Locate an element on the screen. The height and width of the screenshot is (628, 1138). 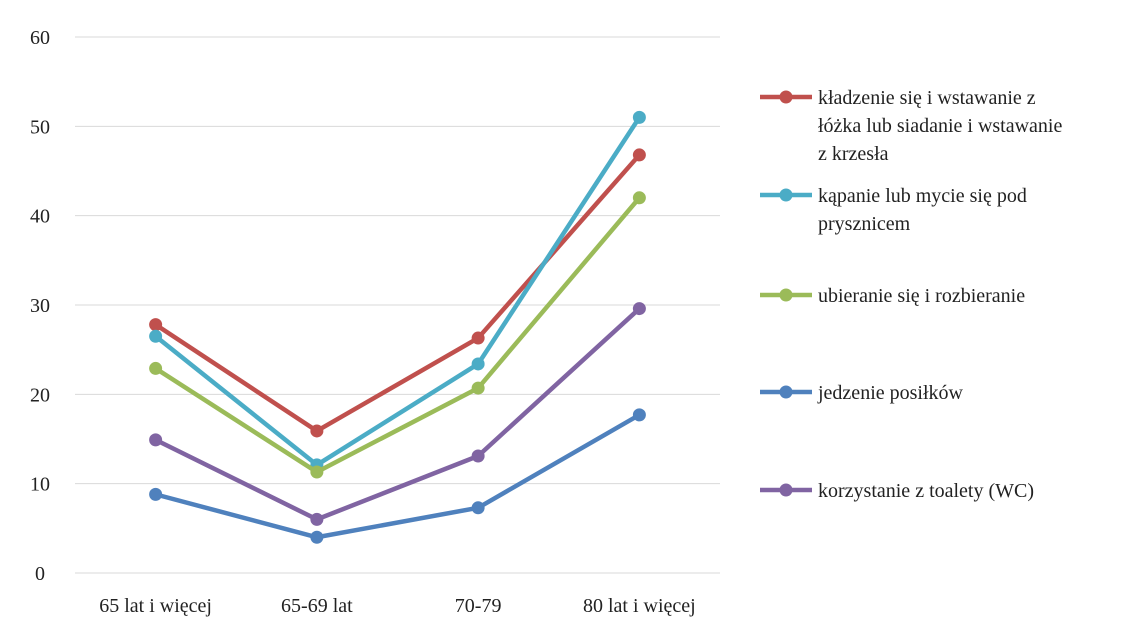
legend-entry-4: jedzenie posiłków is located at coordinates (862, 393).